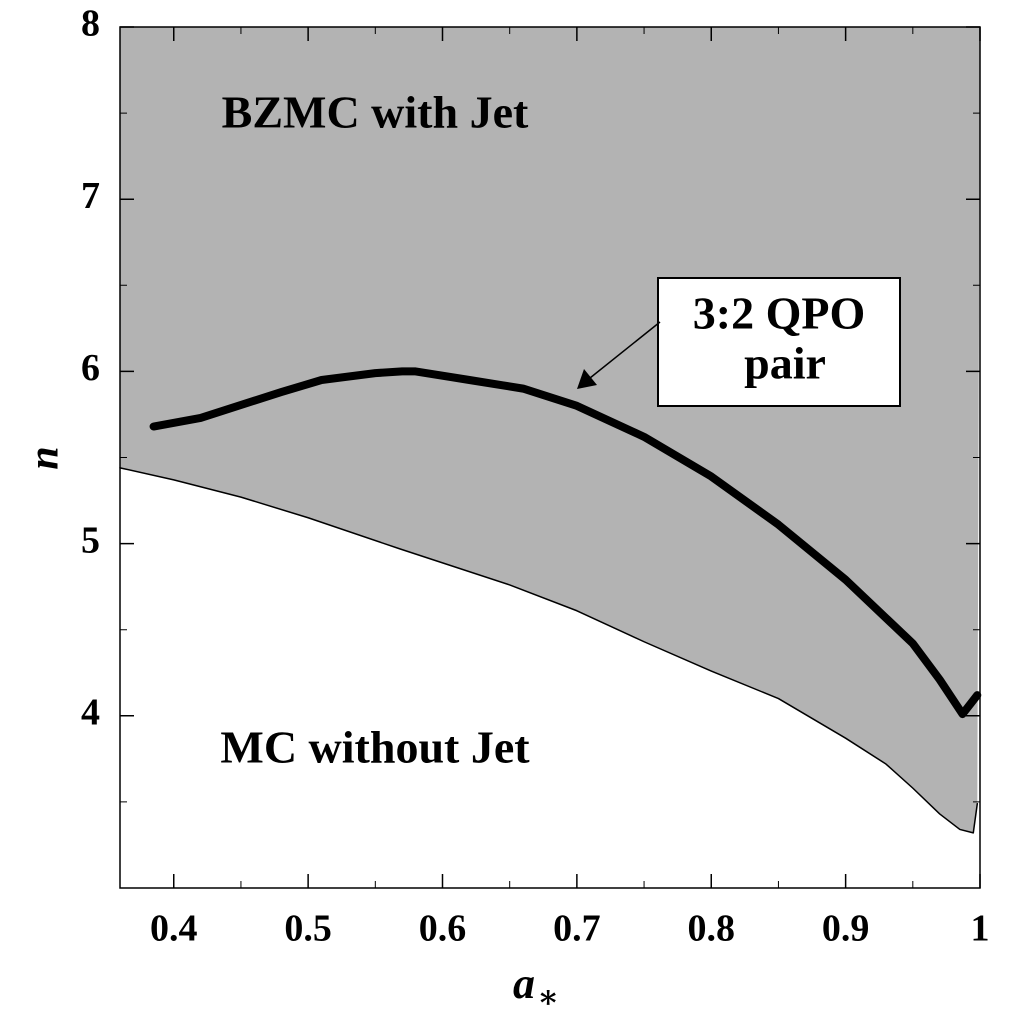 The width and height of the screenshot is (1010, 1010). What do you see at coordinates (779, 313) in the screenshot?
I see `annotation-text: 3:2 QPO` at bounding box center [779, 313].